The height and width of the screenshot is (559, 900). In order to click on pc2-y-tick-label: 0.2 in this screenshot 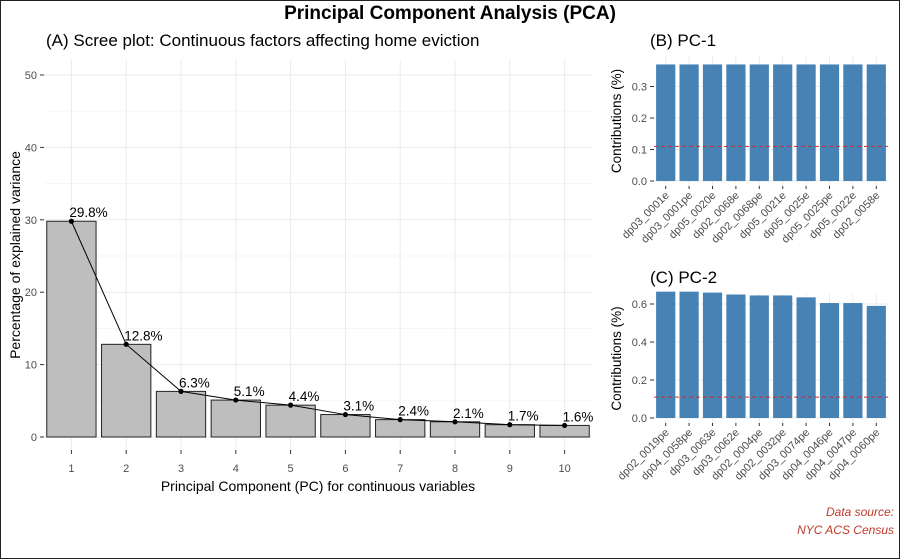, I will do `click(639, 381)`.